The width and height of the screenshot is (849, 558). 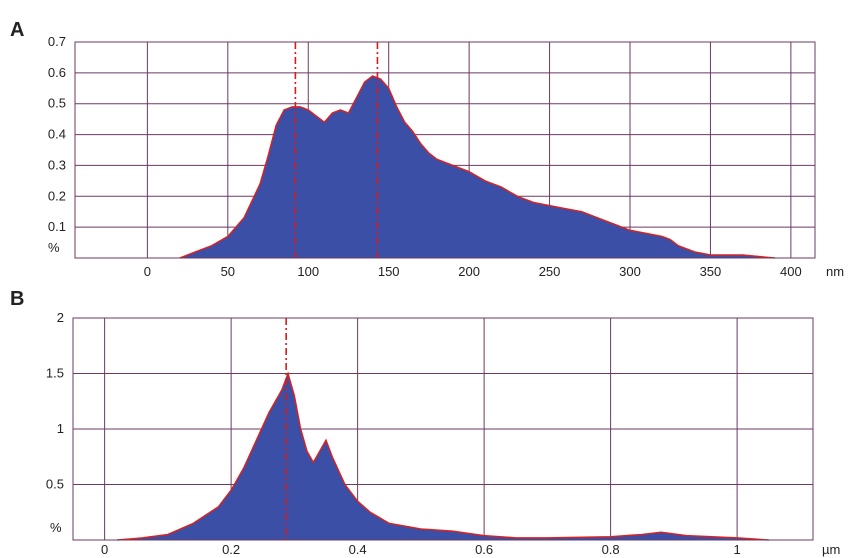 I want to click on panel-a-y-tick-label-1: 0.2, so click(x=57, y=195).